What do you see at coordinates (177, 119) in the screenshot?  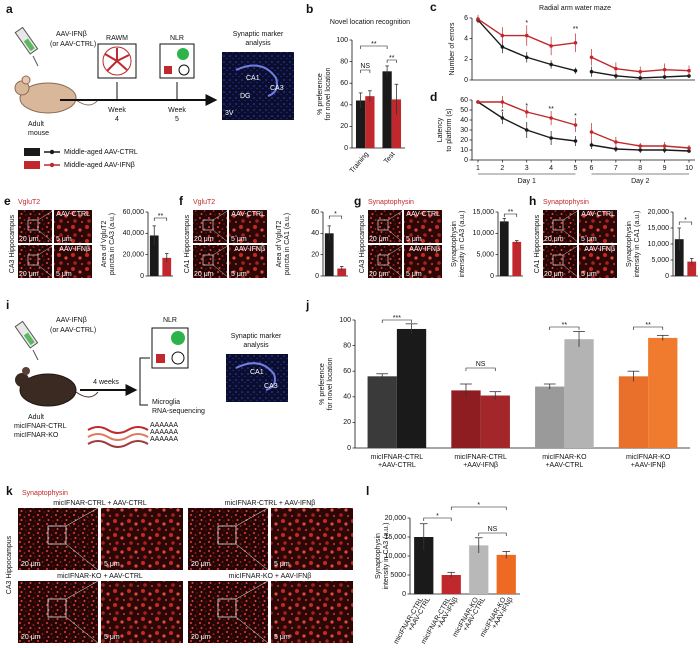 I see `timeline-label: 5` at bounding box center [177, 119].